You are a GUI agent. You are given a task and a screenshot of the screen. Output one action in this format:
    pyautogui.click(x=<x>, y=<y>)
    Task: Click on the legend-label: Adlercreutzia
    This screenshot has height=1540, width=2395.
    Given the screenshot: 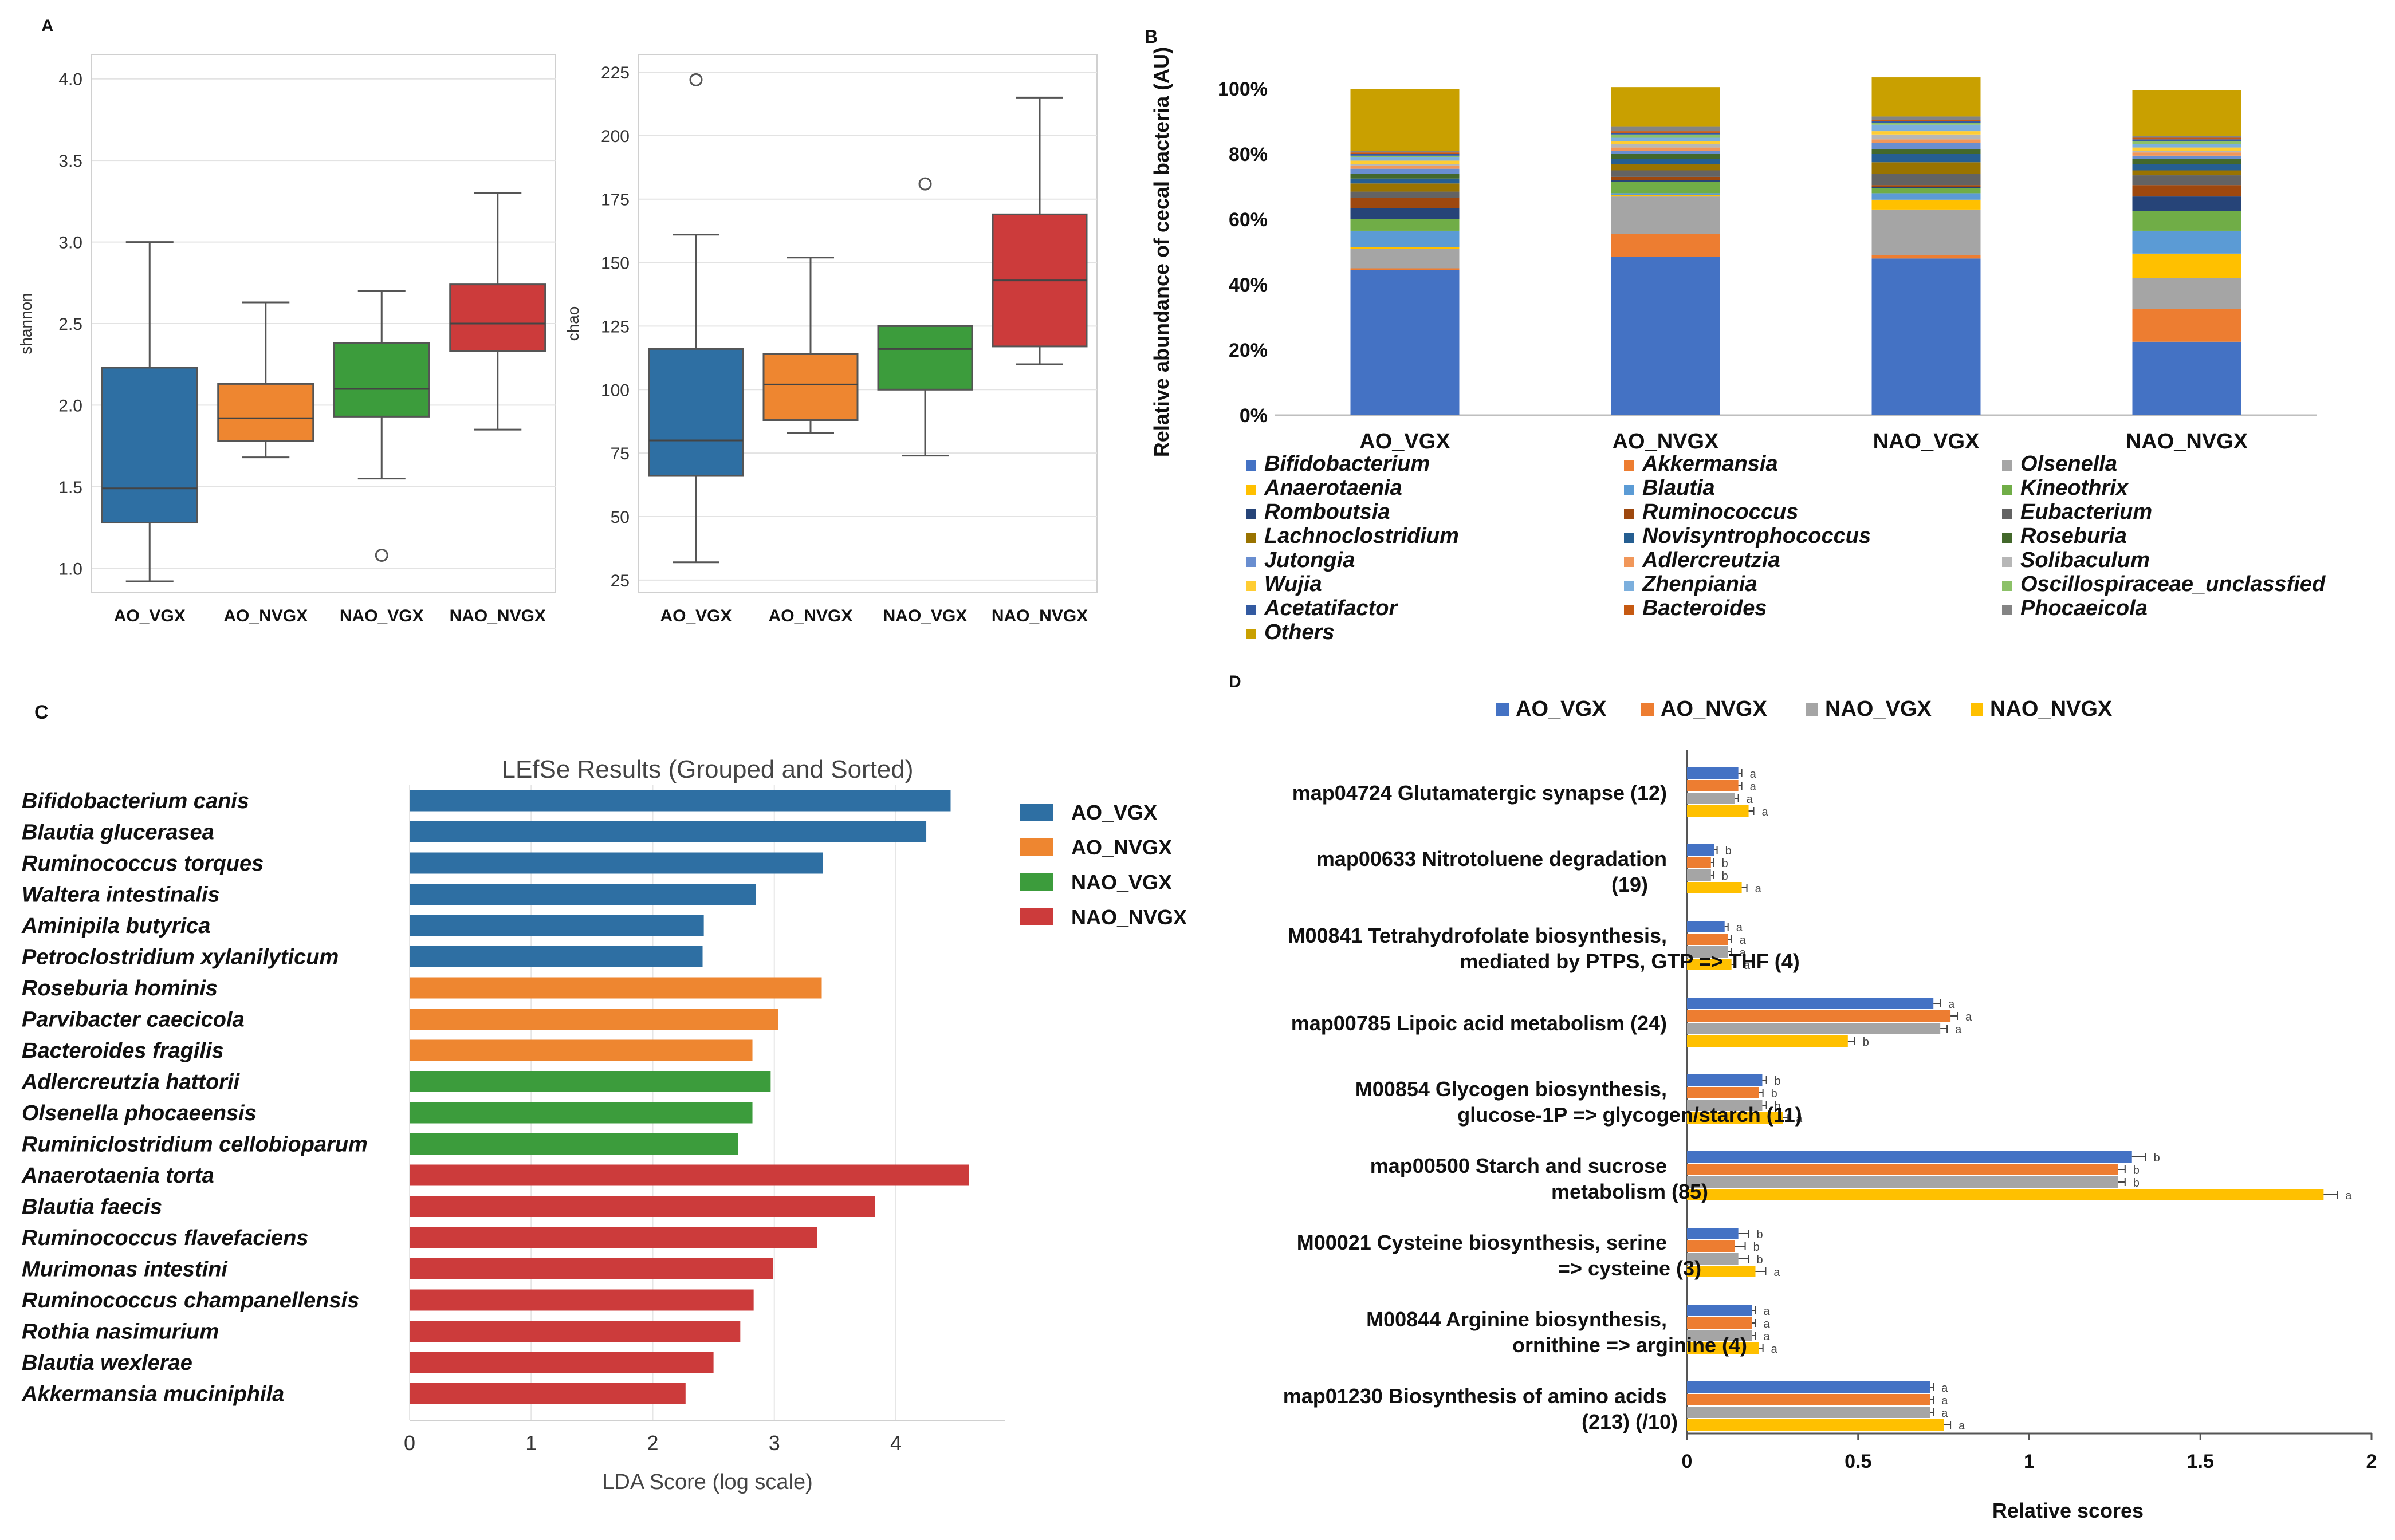 What is the action you would take?
    pyautogui.click(x=1711, y=560)
    